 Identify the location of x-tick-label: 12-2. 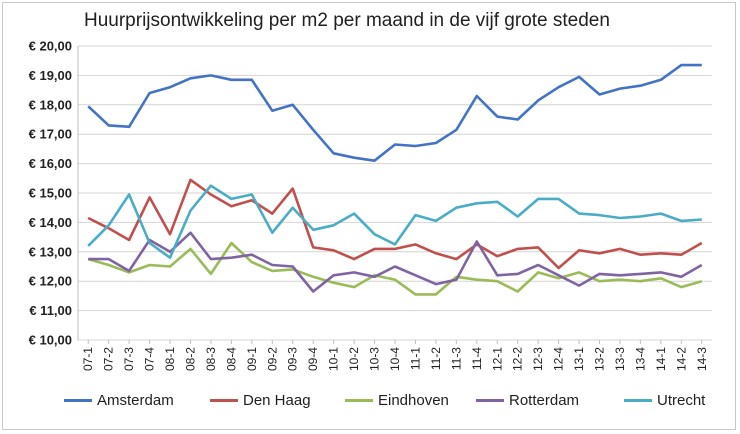
(518, 359).